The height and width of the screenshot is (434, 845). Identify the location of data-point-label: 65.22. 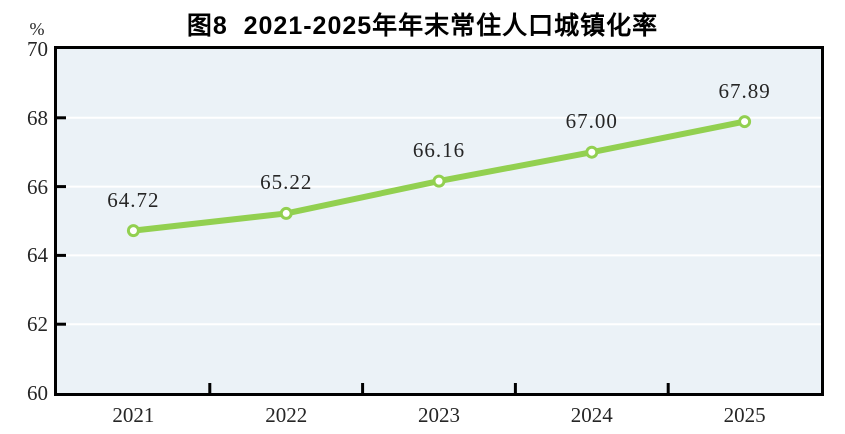
(286, 182).